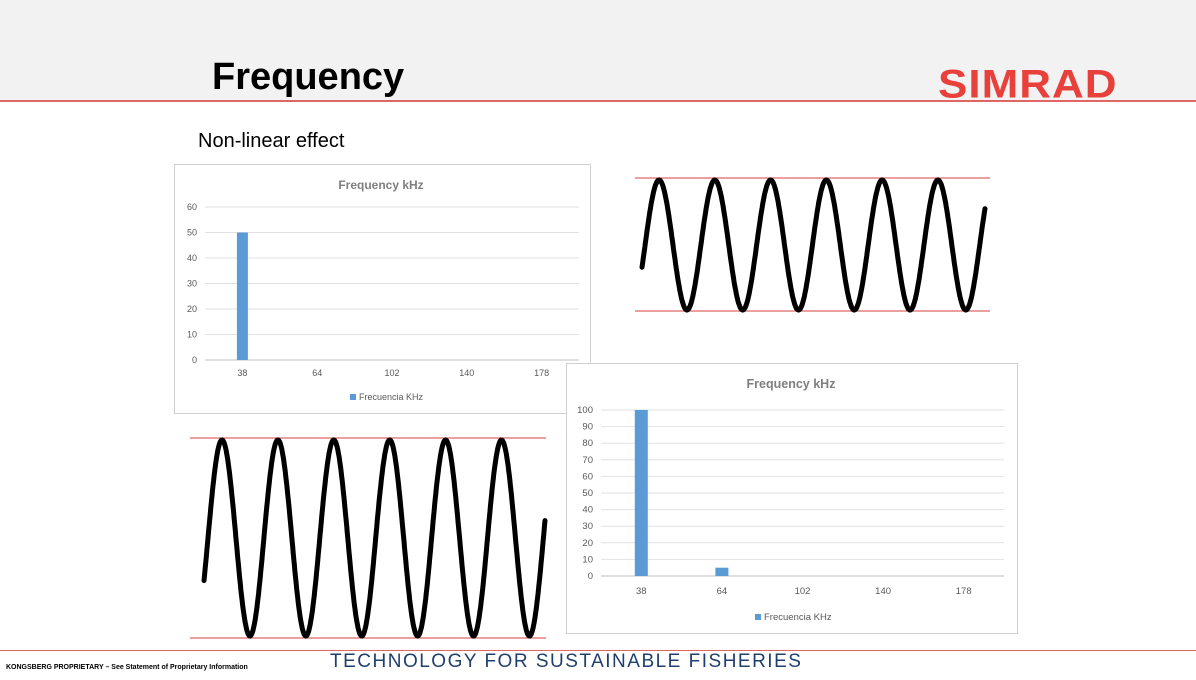 This screenshot has width=1196, height=680. I want to click on y-tick-label: 80, so click(587, 443).